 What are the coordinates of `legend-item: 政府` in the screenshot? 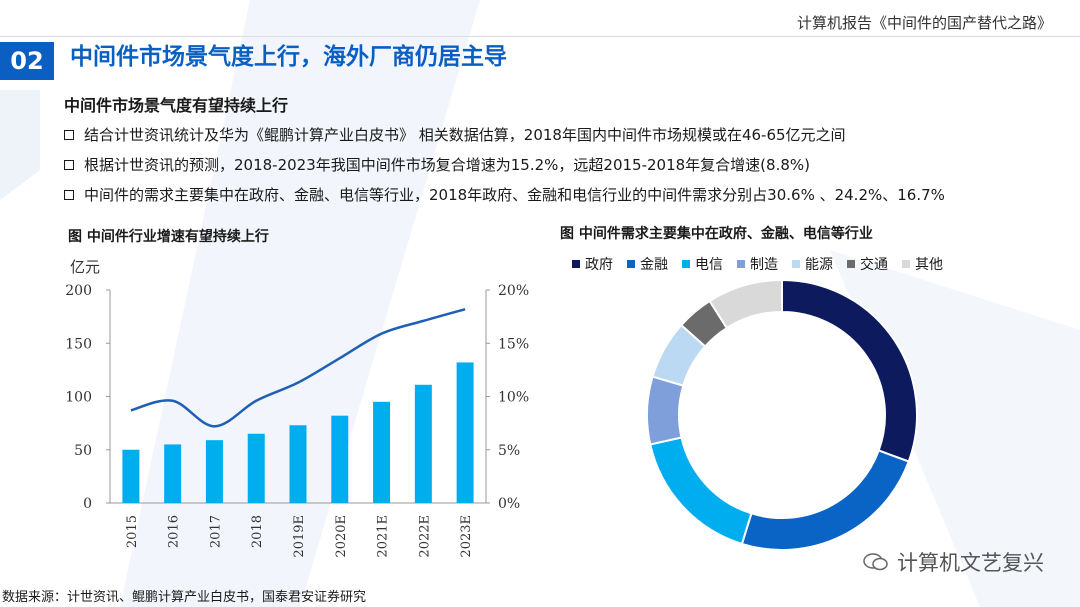 It's located at (592, 264).